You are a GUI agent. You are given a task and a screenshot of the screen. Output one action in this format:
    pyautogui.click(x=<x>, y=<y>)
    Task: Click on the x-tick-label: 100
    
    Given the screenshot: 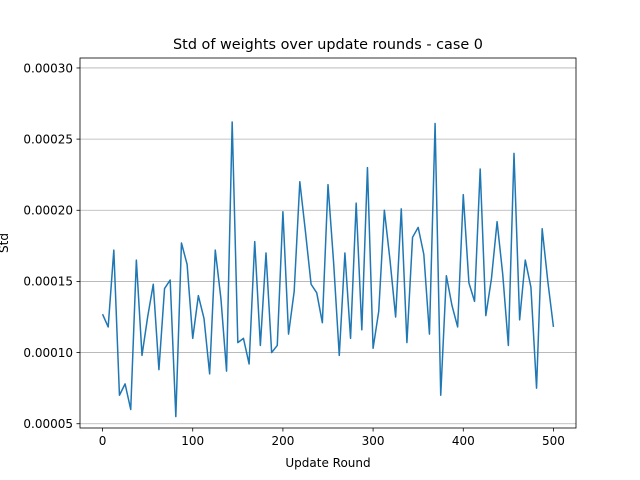 What is the action you would take?
    pyautogui.click(x=192, y=441)
    